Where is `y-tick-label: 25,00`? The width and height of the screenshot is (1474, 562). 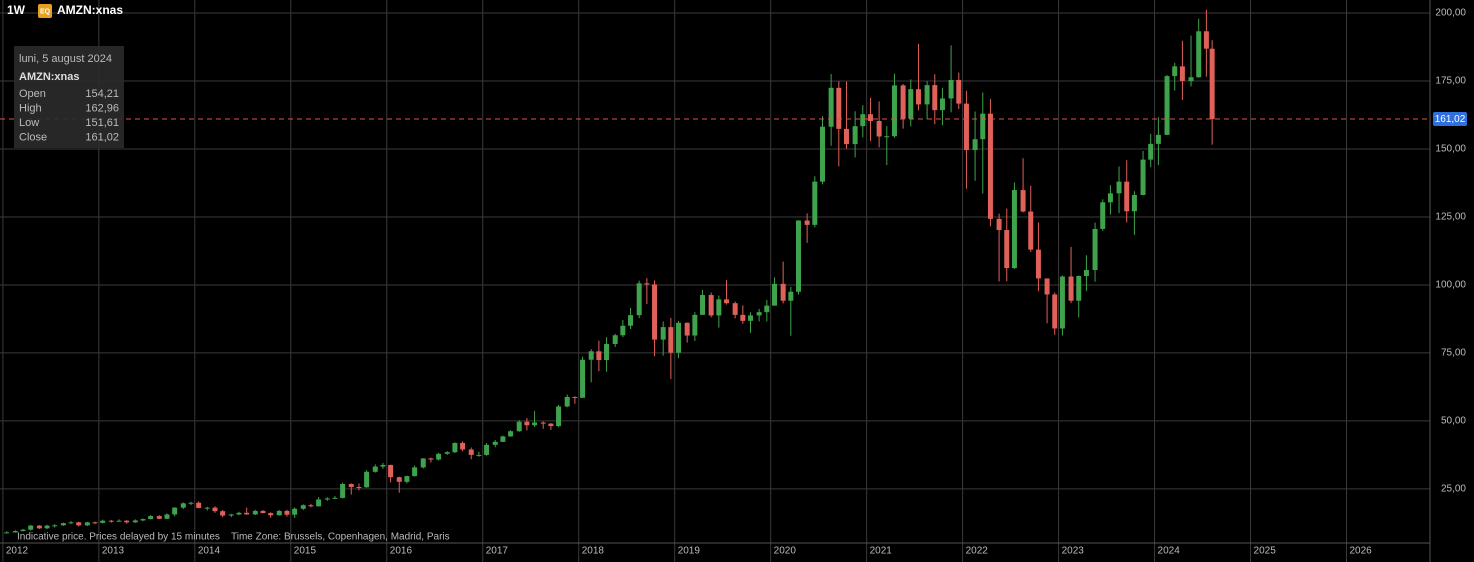
y-tick-label: 25,00 is located at coordinates (1453, 489).